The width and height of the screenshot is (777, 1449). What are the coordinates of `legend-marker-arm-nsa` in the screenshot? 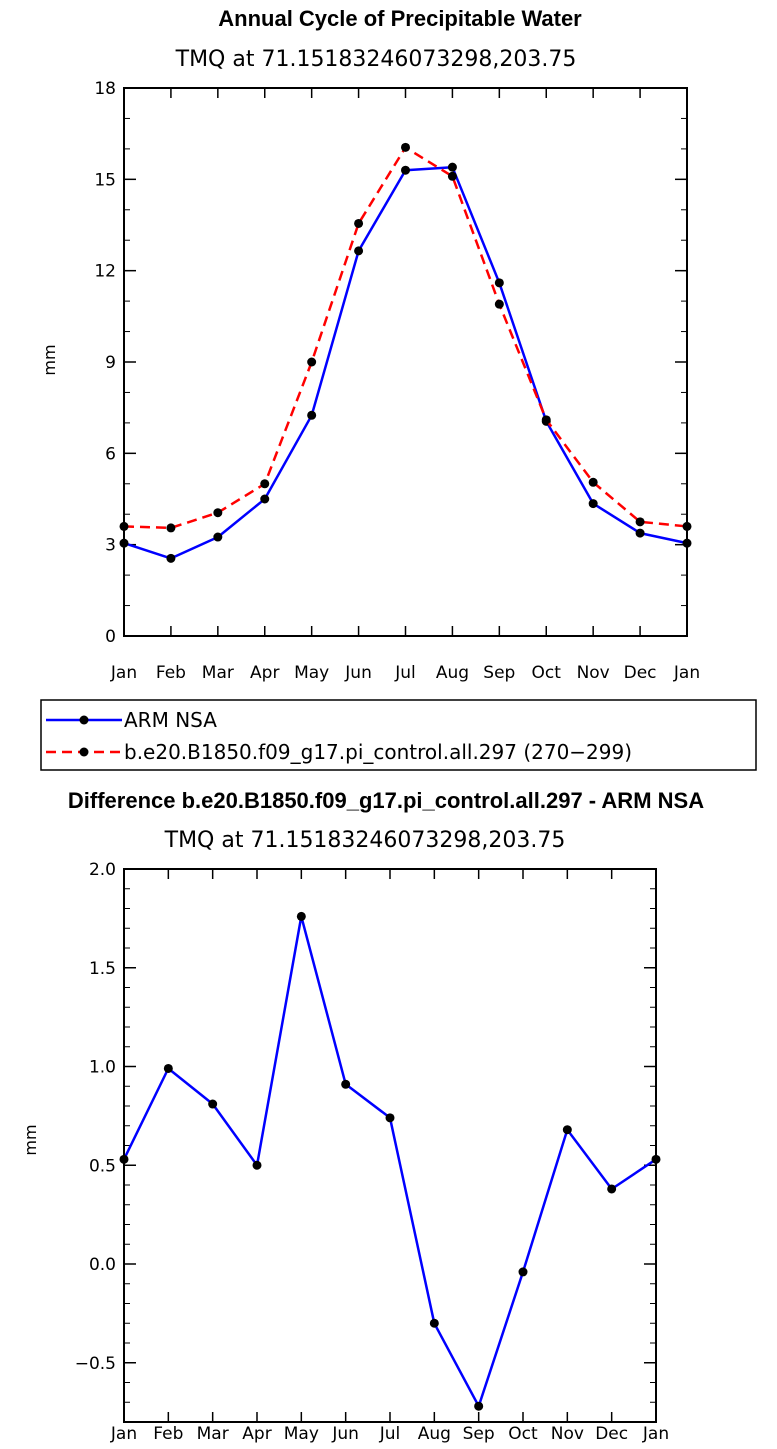 It's located at (84, 720).